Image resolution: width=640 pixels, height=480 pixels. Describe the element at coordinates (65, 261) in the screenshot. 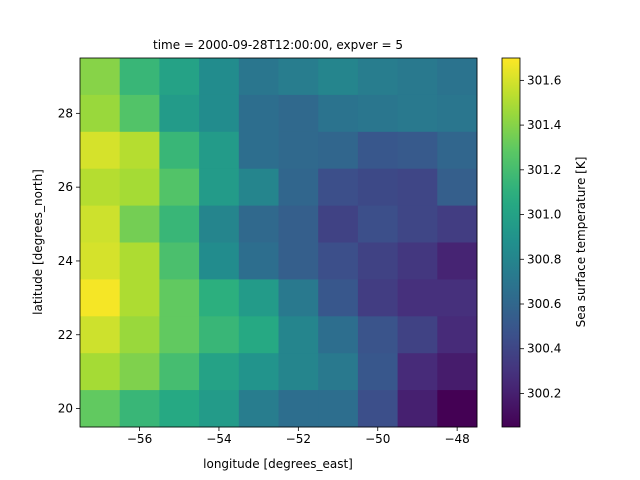

I see `y-tick-label: 24` at that location.